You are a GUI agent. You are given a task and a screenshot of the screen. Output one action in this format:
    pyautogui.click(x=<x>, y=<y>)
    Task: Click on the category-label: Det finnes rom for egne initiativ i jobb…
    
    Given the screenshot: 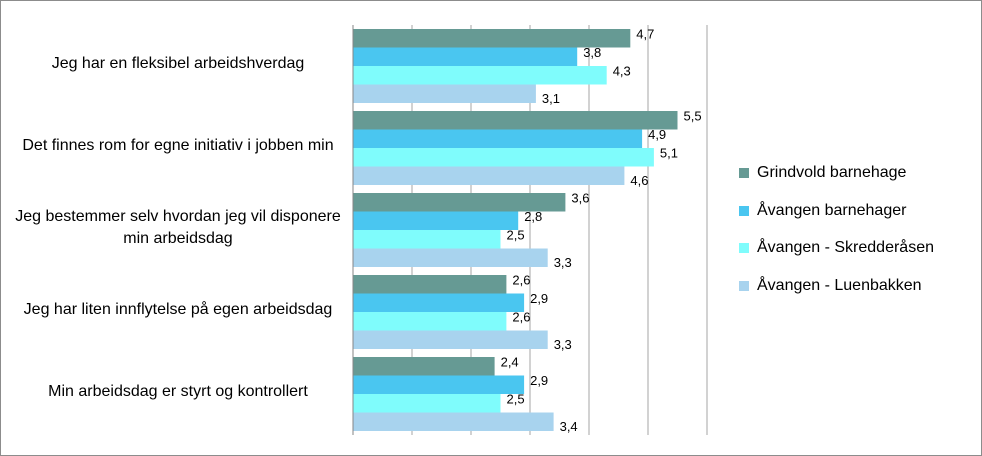 What is the action you would take?
    pyautogui.click(x=178, y=145)
    